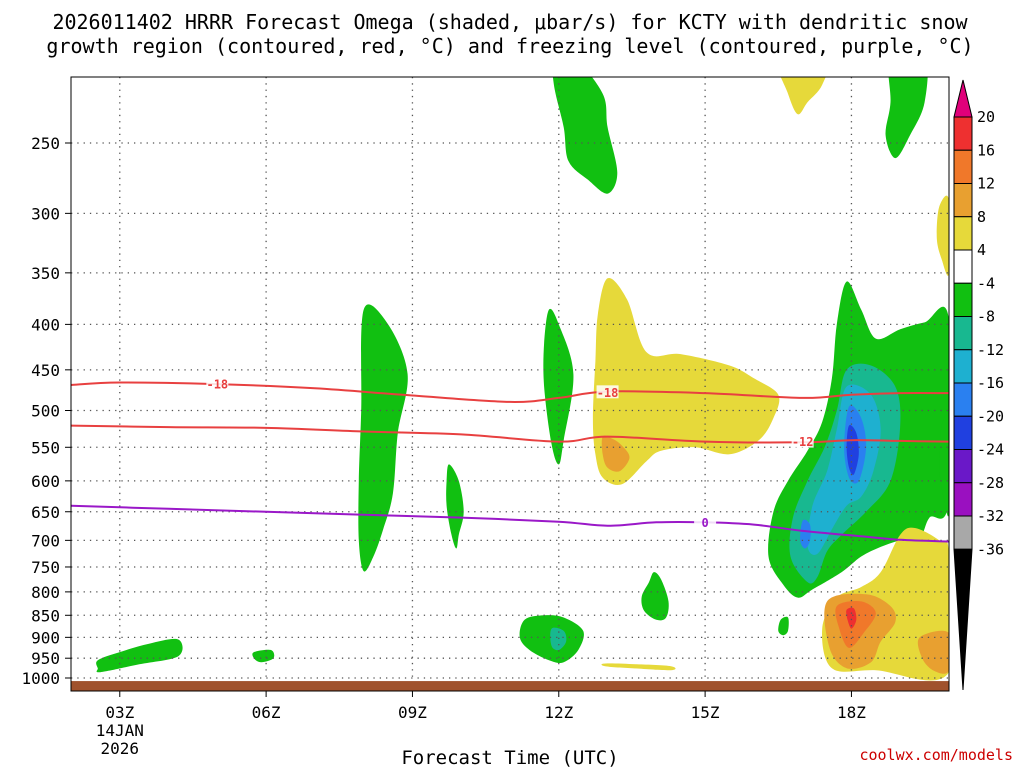 This screenshot has height=768, width=1024. Describe the element at coordinates (120, 730) in the screenshot. I see `x-tick-date: 14JAN` at that location.